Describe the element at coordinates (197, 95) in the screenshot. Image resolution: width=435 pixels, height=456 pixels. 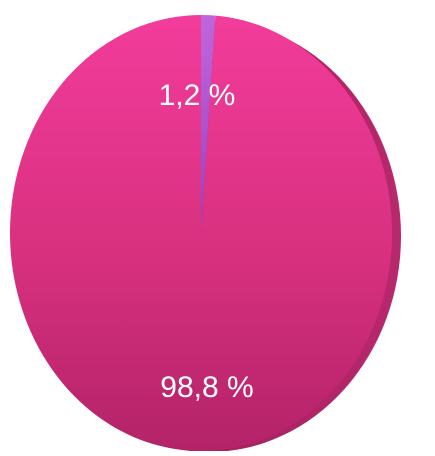
I see `slice-label-small: 1,2 %` at that location.